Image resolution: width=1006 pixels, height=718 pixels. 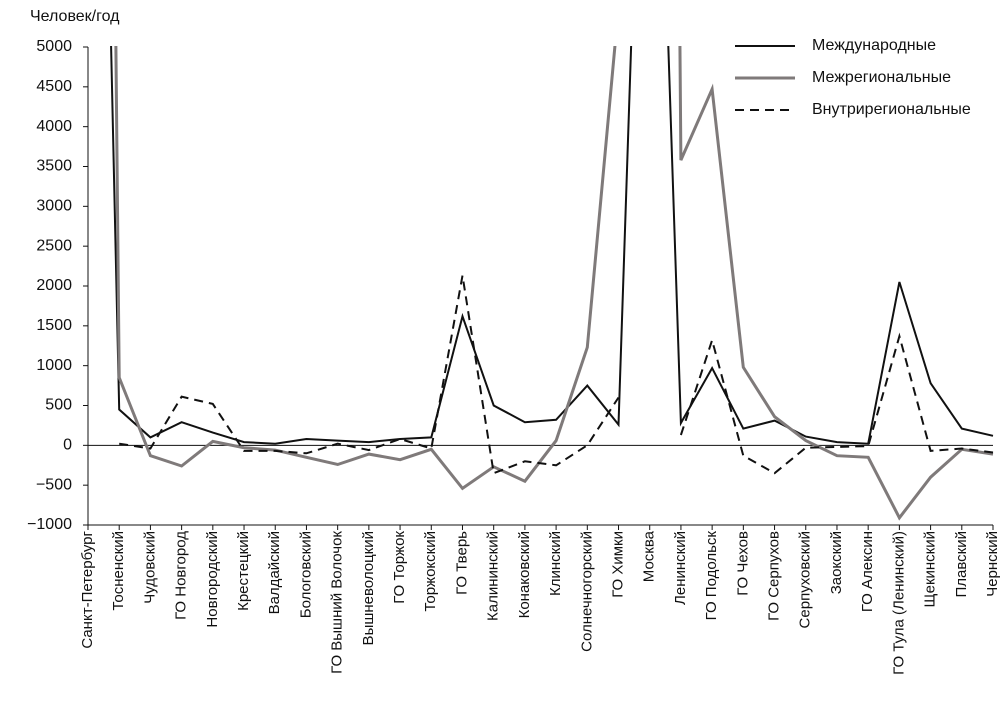 What do you see at coordinates (54, 285) in the screenshot?
I see `y-tick-label: 2000` at bounding box center [54, 285].